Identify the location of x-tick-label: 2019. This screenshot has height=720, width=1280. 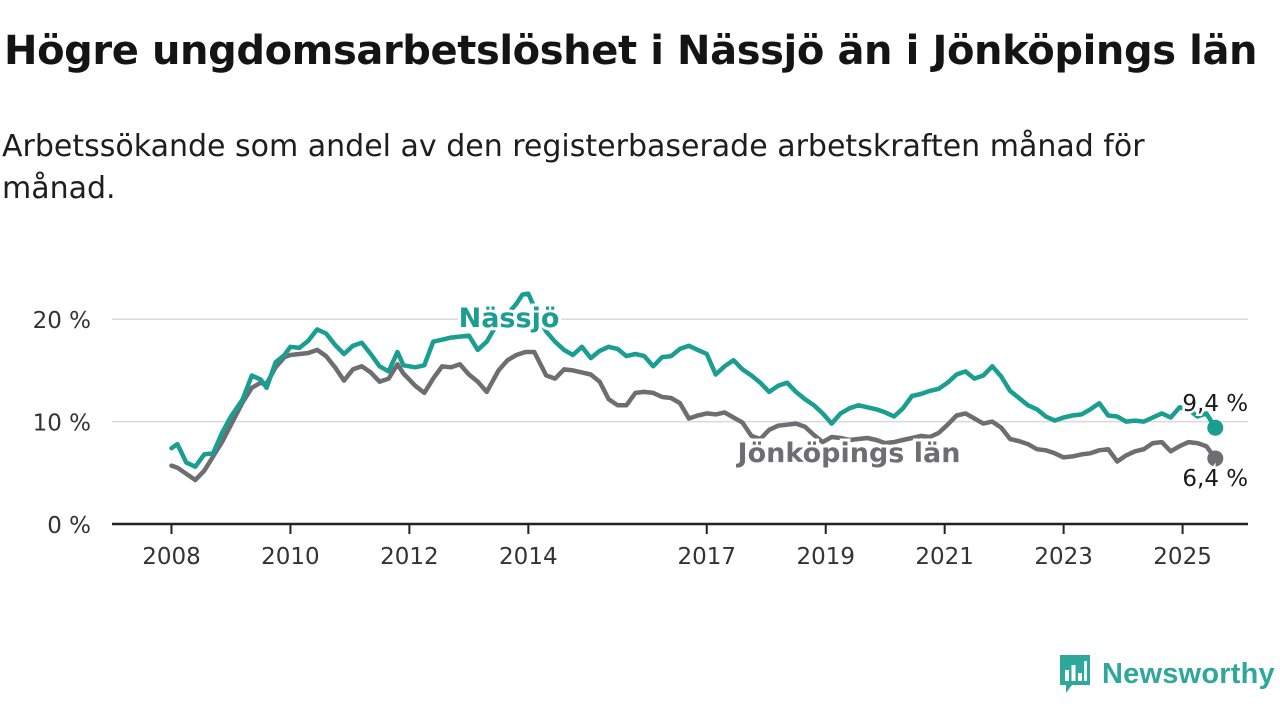
(825, 557).